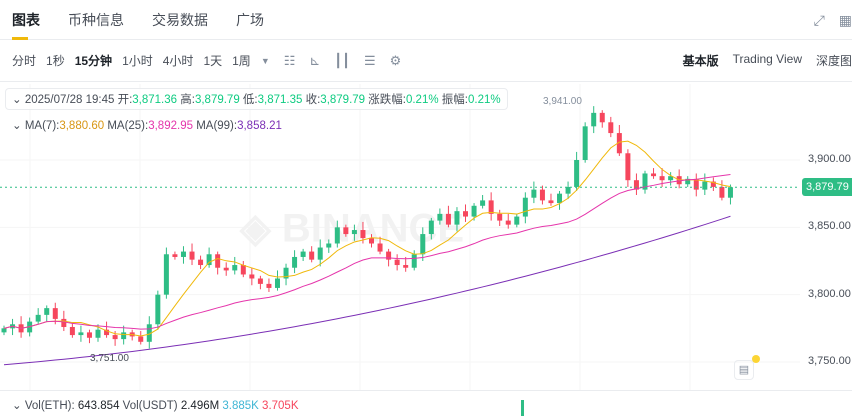  I want to click on news-icon: ▤, so click(744, 370).